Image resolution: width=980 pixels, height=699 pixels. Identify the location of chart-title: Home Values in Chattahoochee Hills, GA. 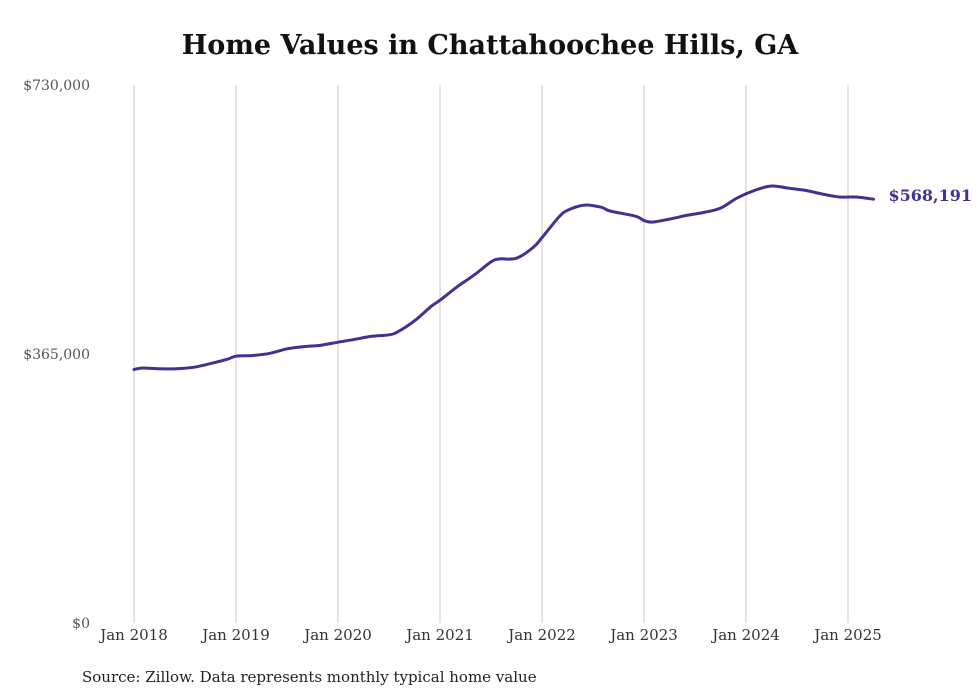
(490, 45).